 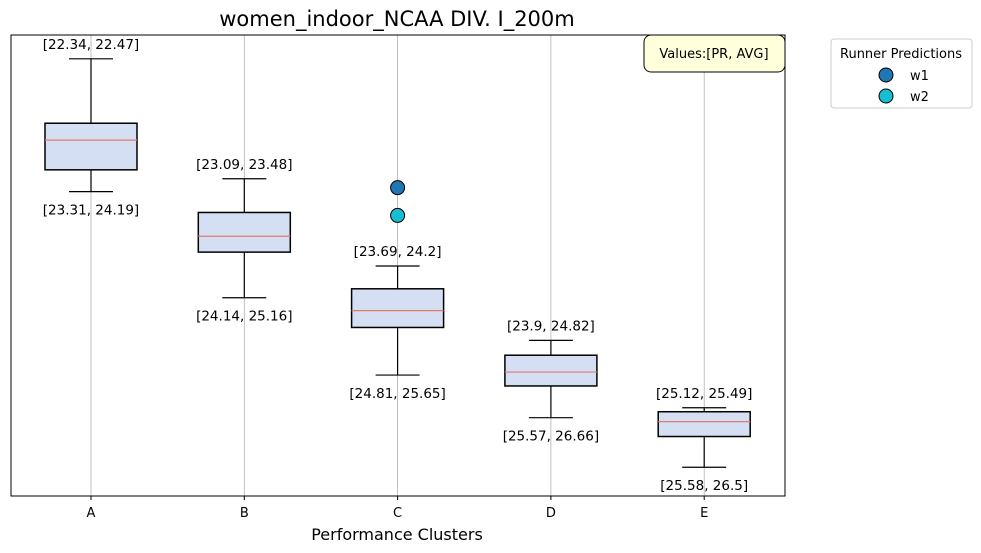 I want to click on box-E, so click(x=704, y=424).